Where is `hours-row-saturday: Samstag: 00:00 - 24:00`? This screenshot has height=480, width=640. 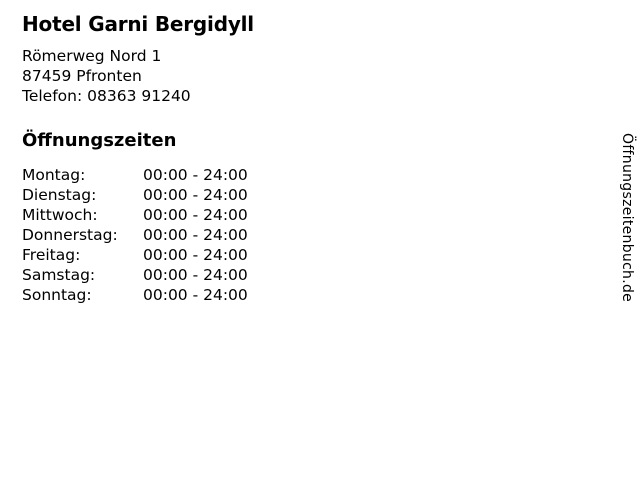 hours-row-saturday: Samstag: 00:00 - 24:00 is located at coordinates (311, 275).